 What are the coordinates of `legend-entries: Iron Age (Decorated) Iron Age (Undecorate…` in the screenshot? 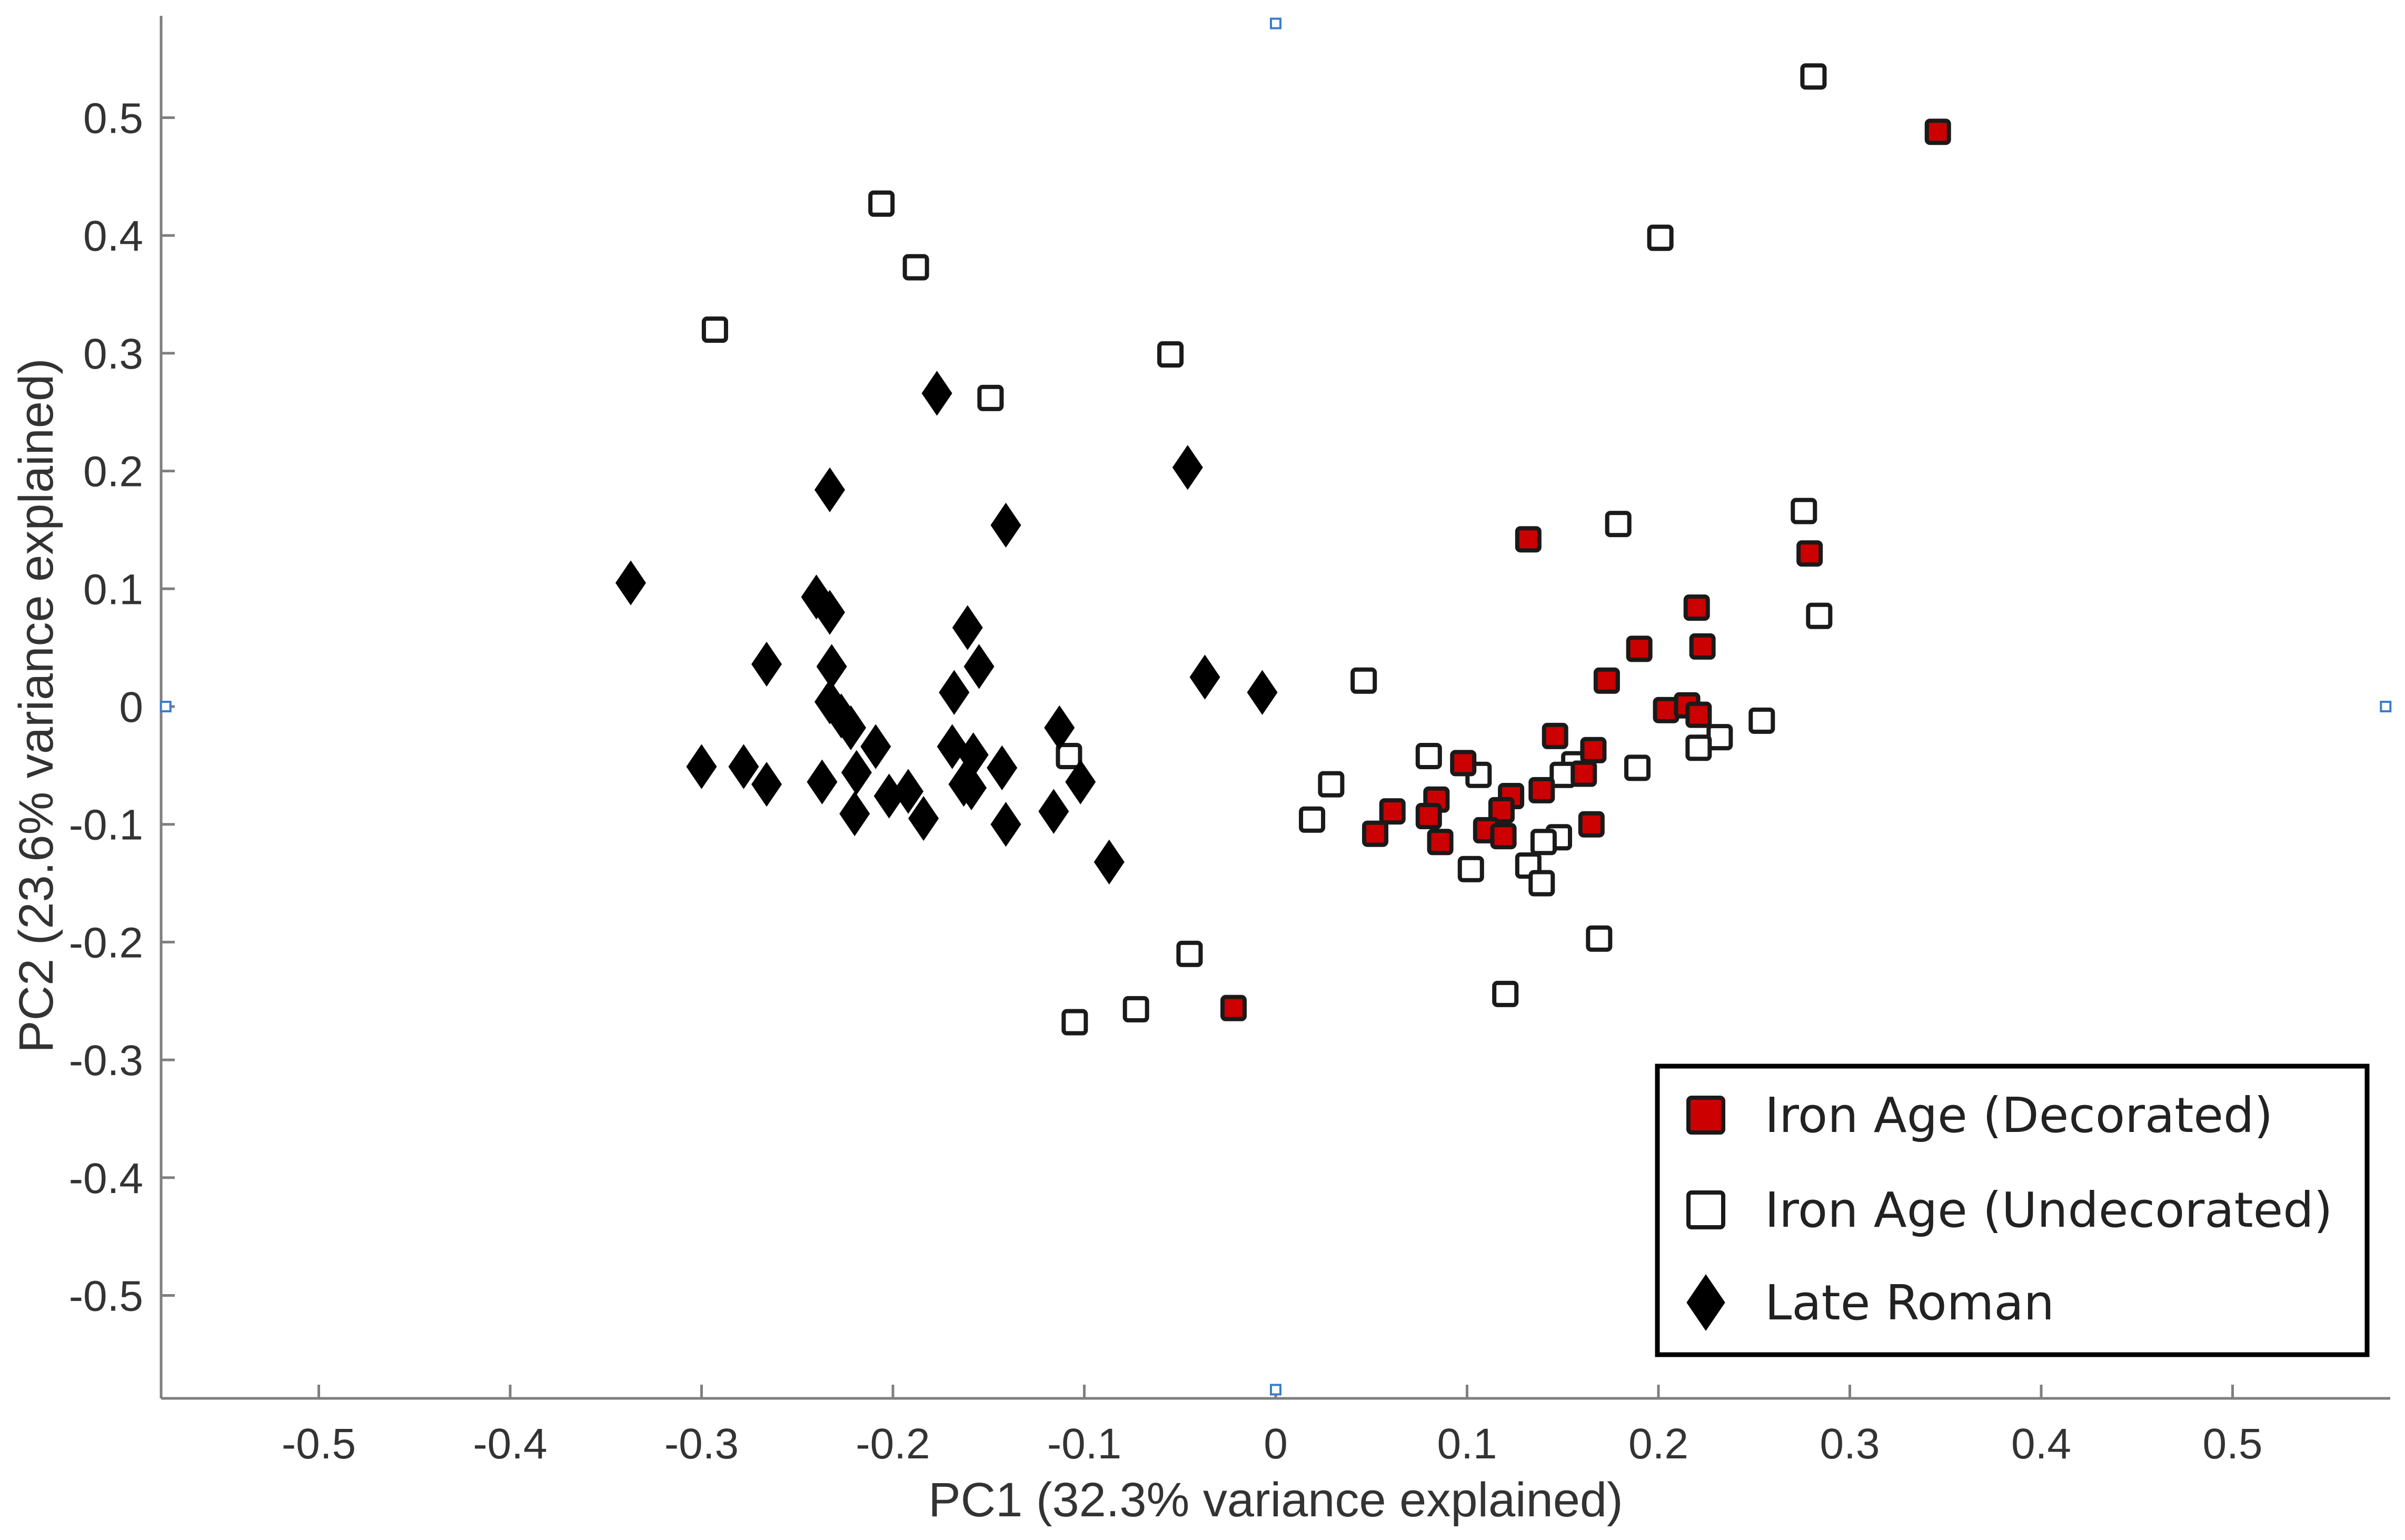 It's located at (2010, 1209).